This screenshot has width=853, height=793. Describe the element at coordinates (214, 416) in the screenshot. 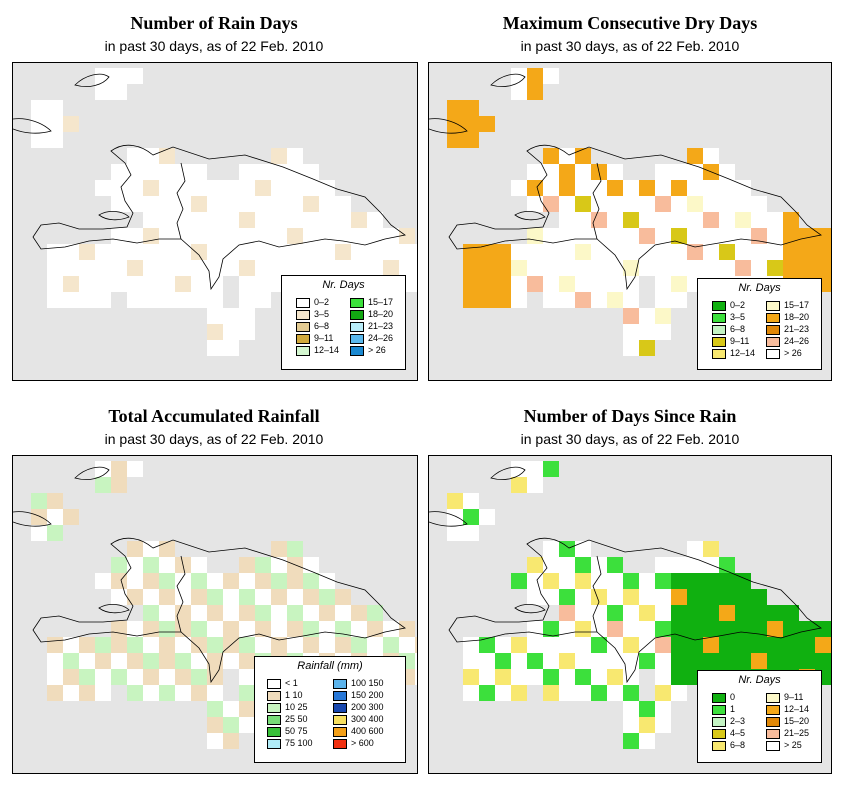

I see `panel-title: Total Accumulated Rainfall` at that location.